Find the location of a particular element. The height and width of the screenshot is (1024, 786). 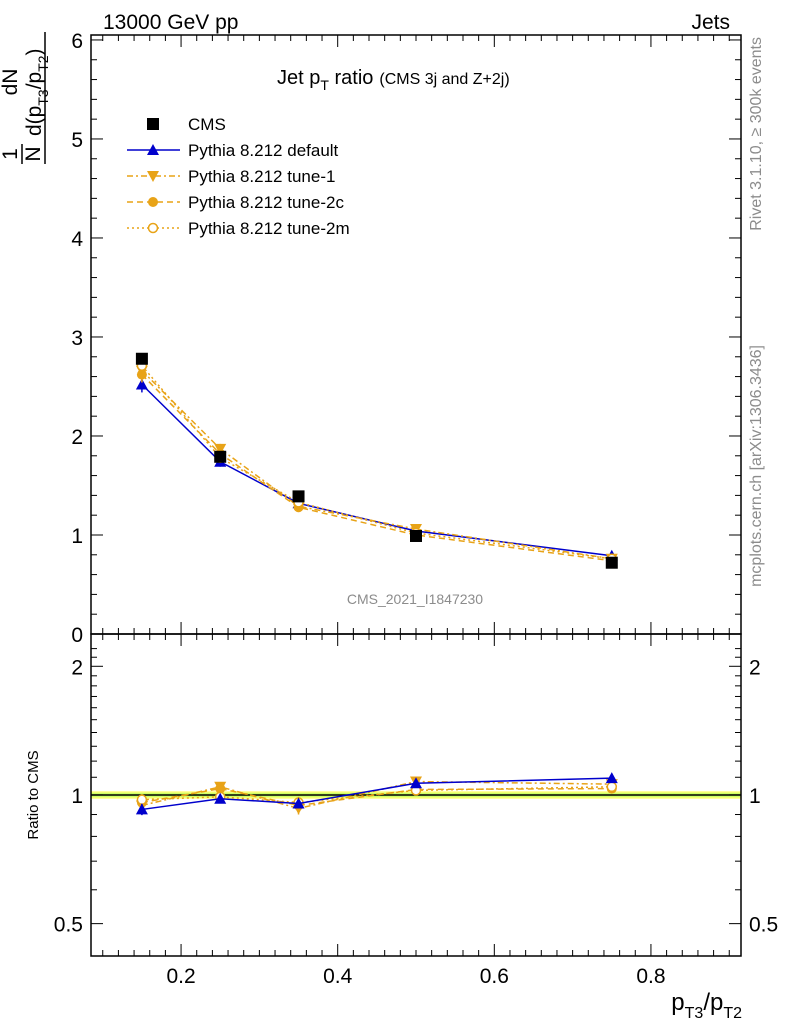

main-ytick-label: 6 is located at coordinates (77, 41).